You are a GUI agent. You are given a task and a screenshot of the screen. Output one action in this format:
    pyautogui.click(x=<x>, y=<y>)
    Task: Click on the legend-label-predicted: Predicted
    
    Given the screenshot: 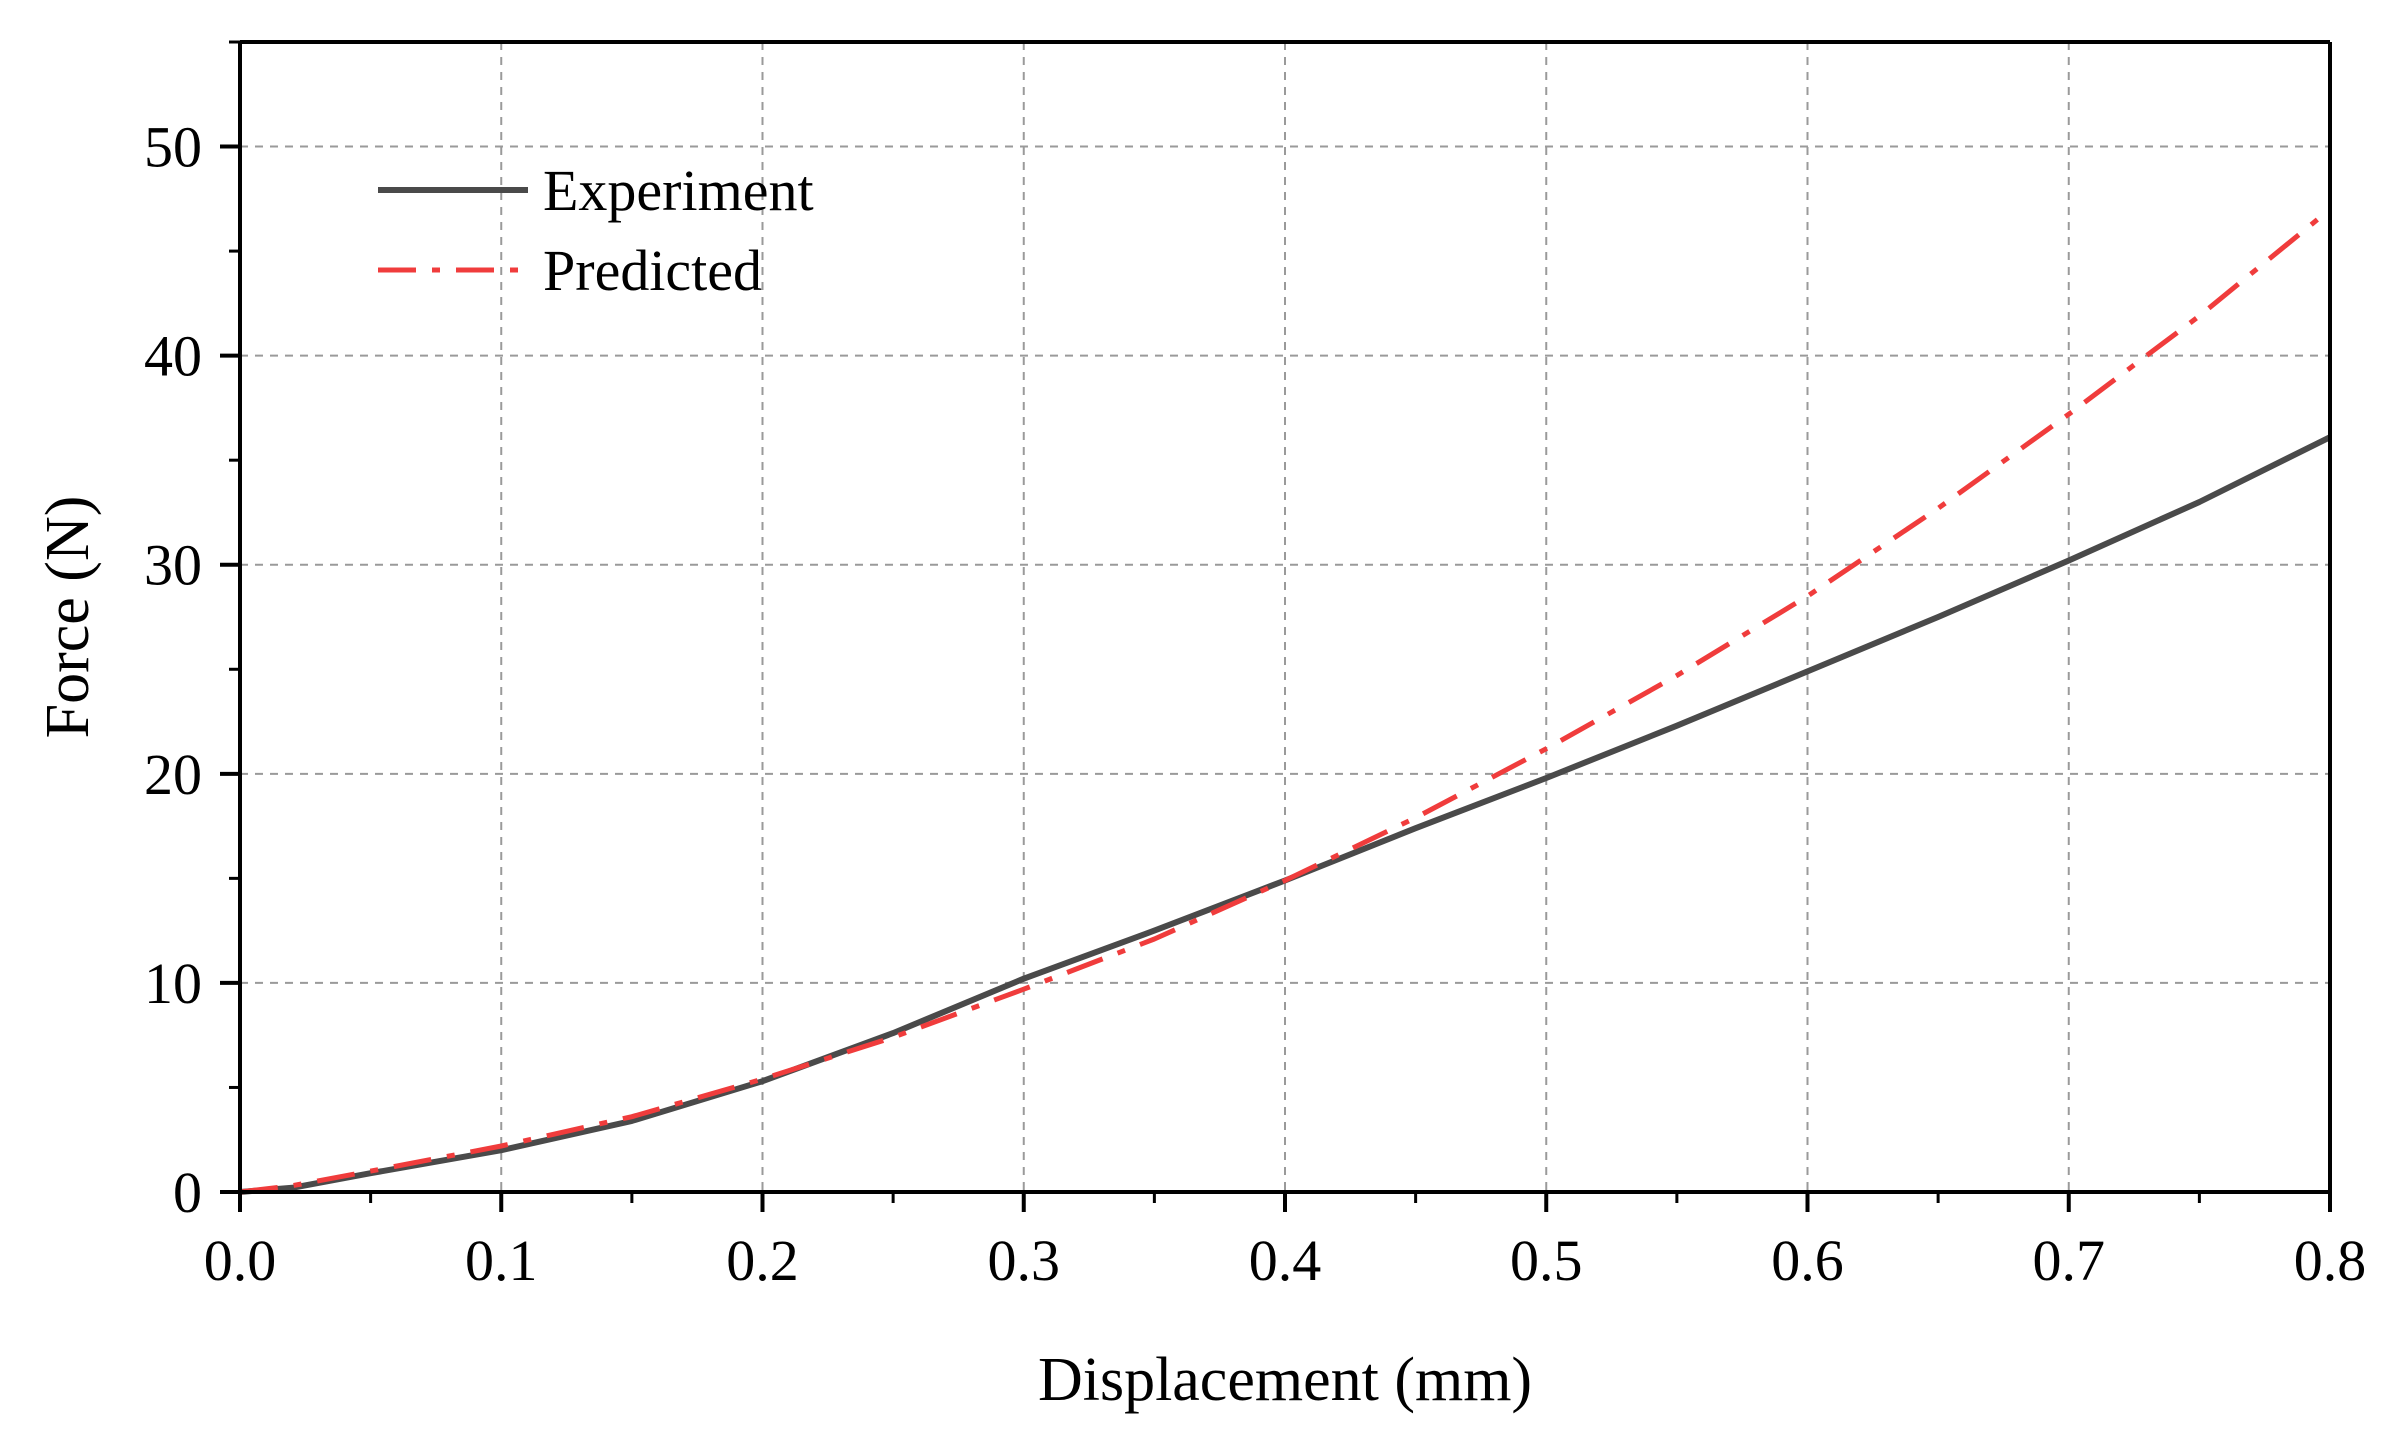 What is the action you would take?
    pyautogui.click(x=652, y=270)
    